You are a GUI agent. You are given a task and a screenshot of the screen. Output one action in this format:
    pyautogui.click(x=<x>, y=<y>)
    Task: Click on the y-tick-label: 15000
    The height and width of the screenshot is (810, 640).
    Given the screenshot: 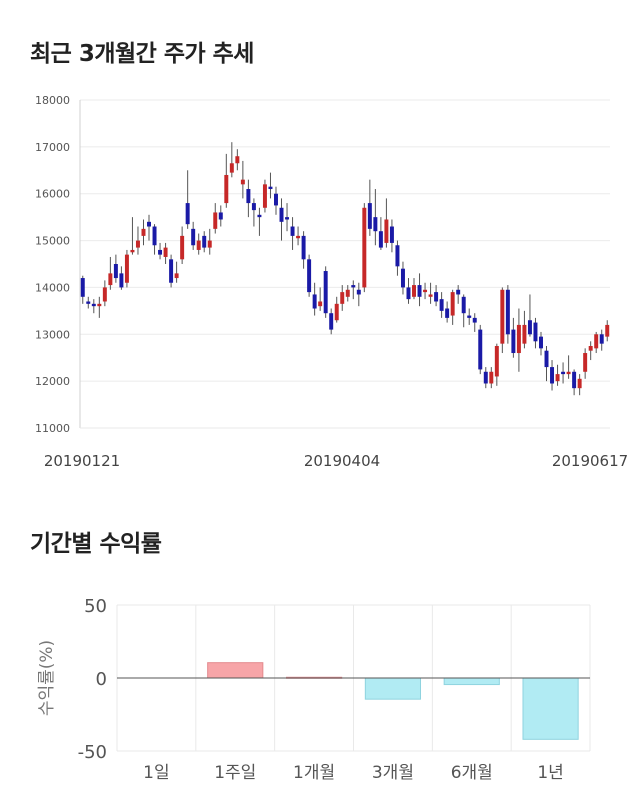 What is the action you would take?
    pyautogui.click(x=52, y=241)
    